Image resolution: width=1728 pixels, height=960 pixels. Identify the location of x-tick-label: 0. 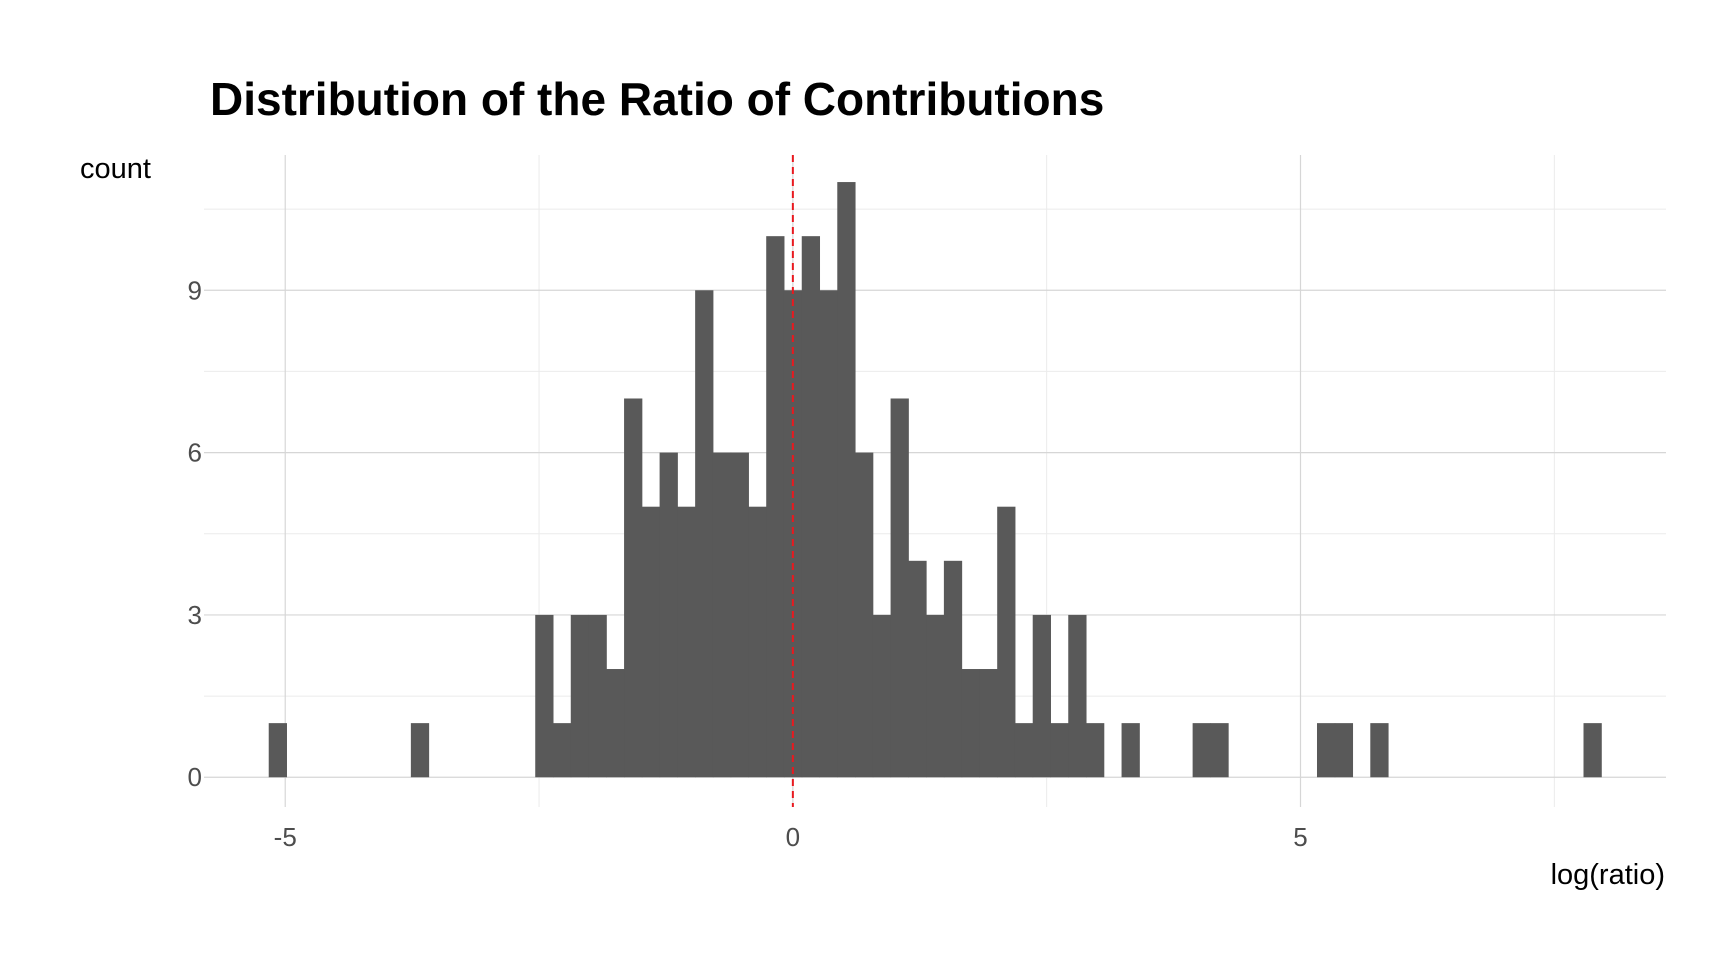
(793, 837).